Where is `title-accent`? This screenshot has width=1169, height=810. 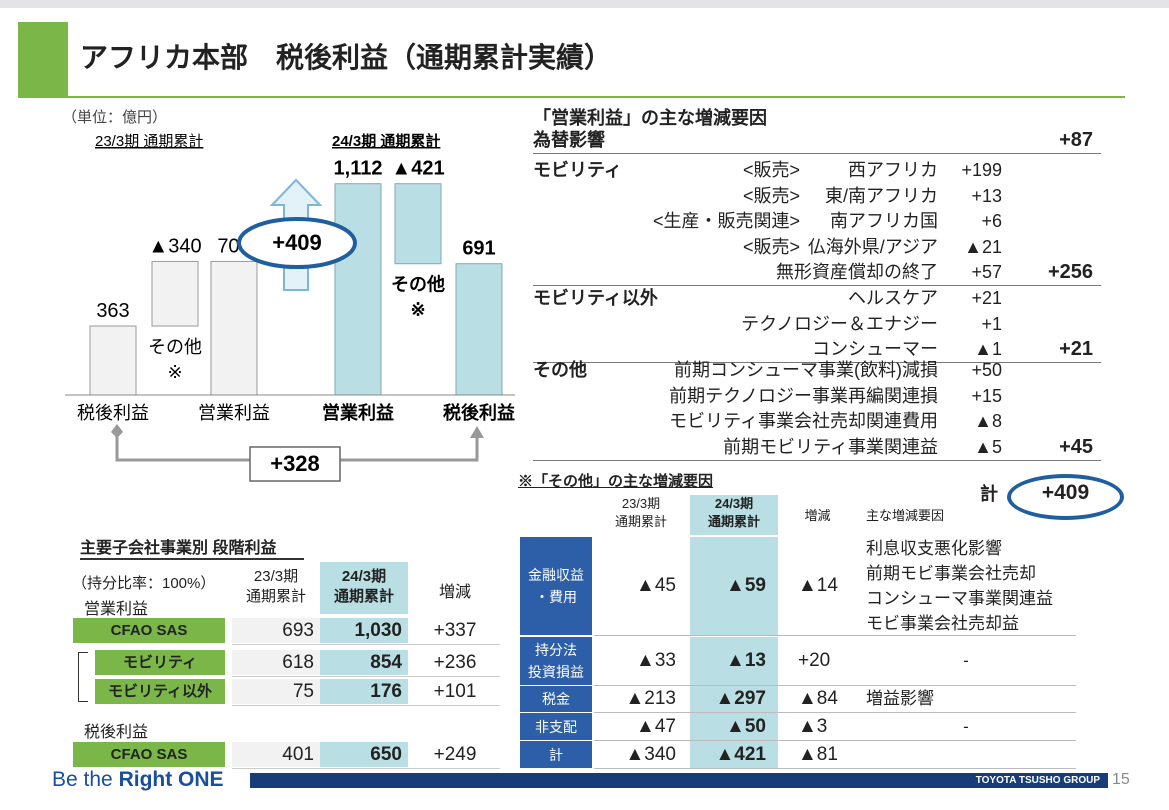 title-accent is located at coordinates (43, 60).